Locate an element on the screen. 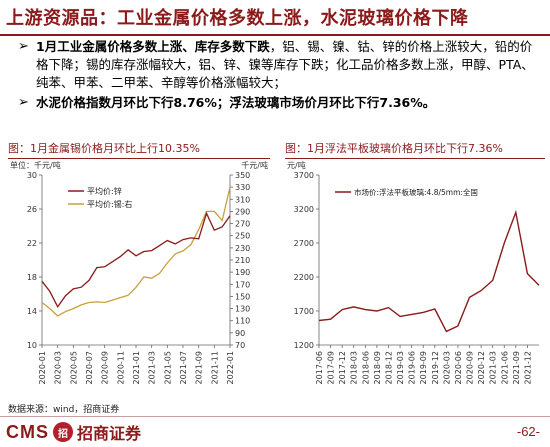  x-tick-label: 2020-07 is located at coordinates (89, 367).